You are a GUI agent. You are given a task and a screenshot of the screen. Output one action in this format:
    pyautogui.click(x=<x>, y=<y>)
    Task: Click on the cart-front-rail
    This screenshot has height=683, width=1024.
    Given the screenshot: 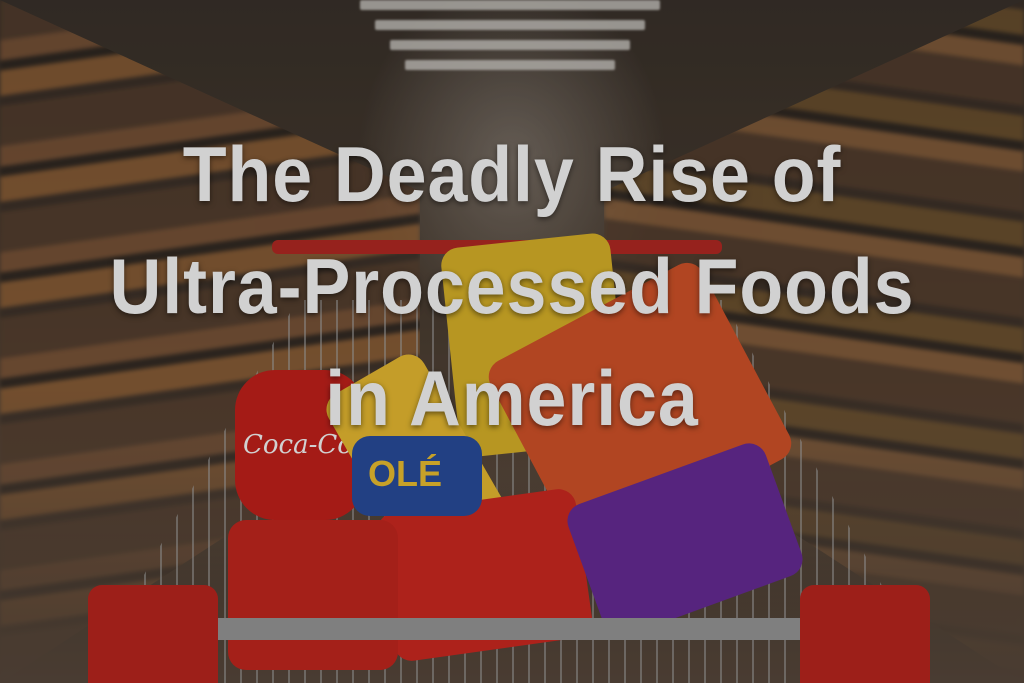 What is the action you would take?
    pyautogui.click(x=510, y=629)
    